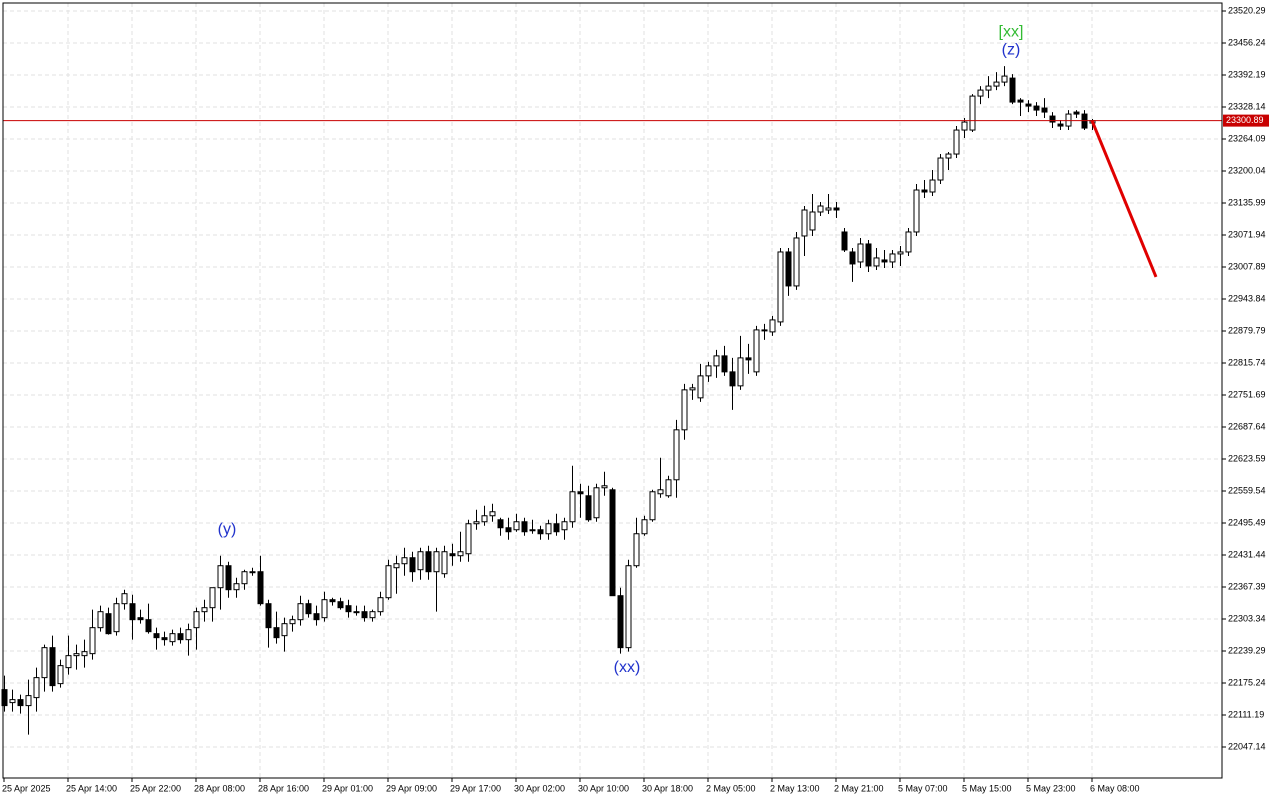  What do you see at coordinates (1247, 746) in the screenshot?
I see `y-tick-label: 22047.14` at bounding box center [1247, 746].